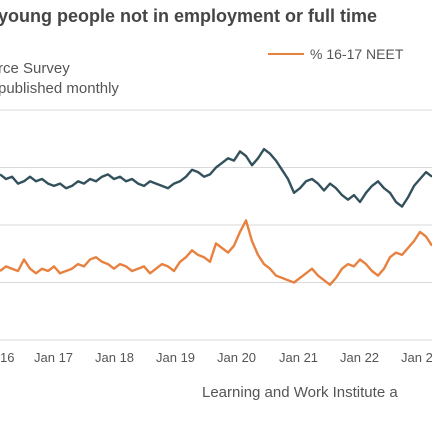 This screenshot has width=432, height=432. I want to click on source-credit: Learning and Work Institute a, so click(300, 392).